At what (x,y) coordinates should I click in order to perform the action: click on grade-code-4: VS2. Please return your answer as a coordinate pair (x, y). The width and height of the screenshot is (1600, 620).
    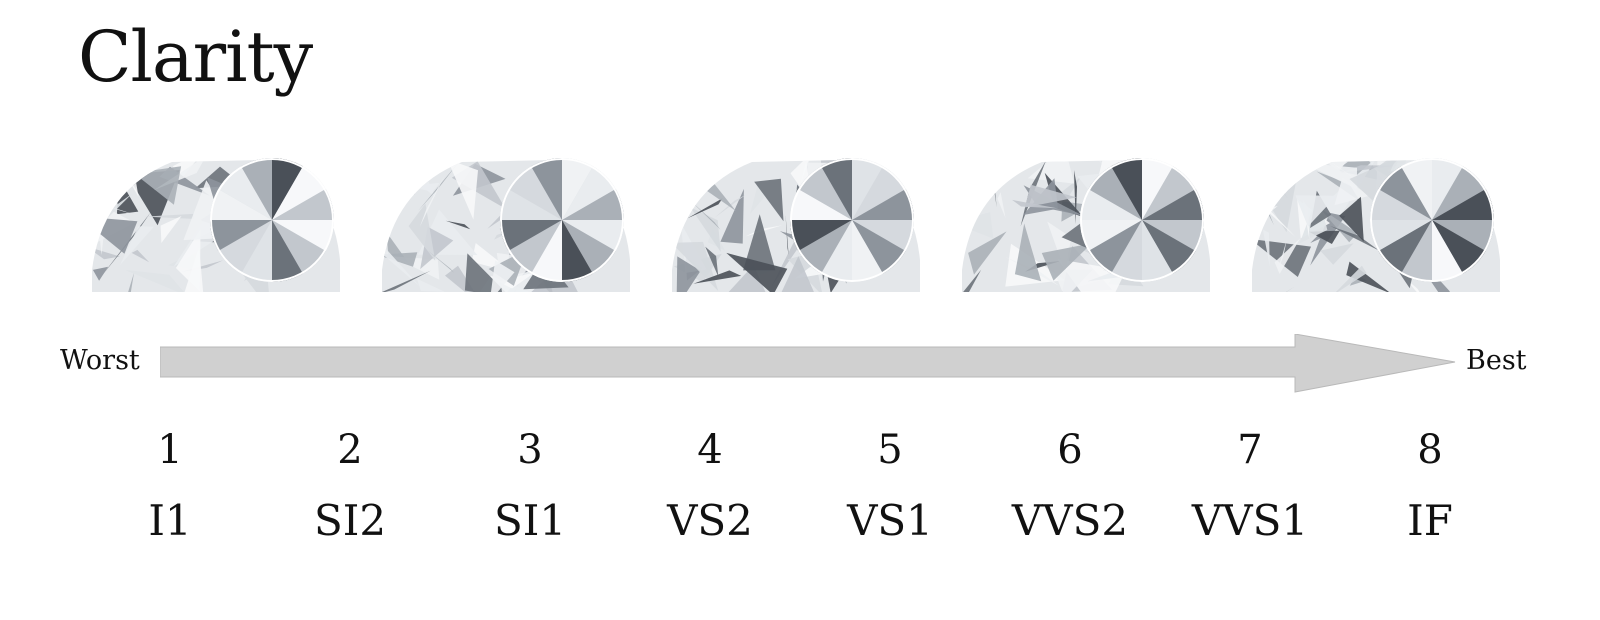
    Looking at the image, I should click on (710, 520).